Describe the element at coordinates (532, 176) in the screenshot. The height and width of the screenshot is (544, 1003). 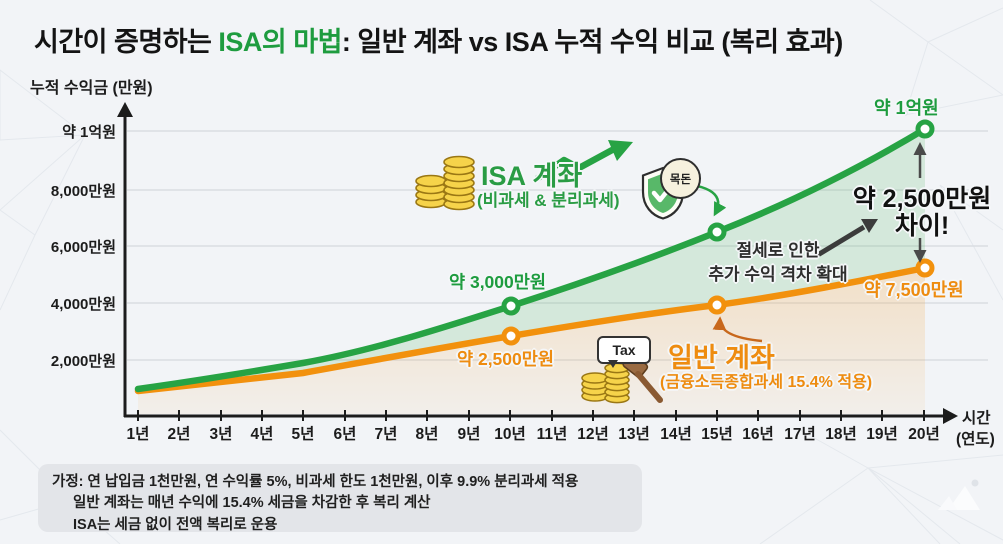
I see `isa-legend-title: ISA 계좌` at that location.